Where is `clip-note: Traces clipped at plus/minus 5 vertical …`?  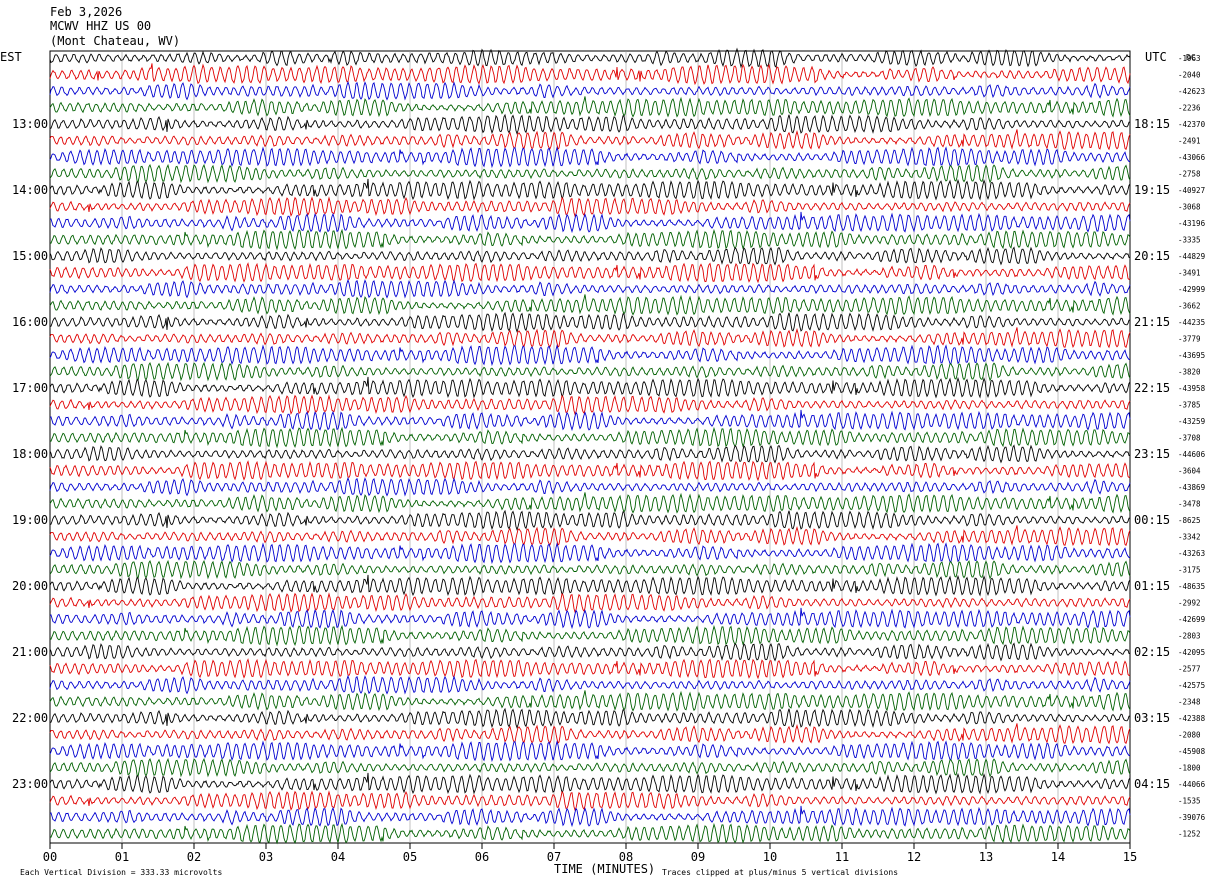 clip-note: Traces clipped at plus/minus 5 vertical … is located at coordinates (780, 872).